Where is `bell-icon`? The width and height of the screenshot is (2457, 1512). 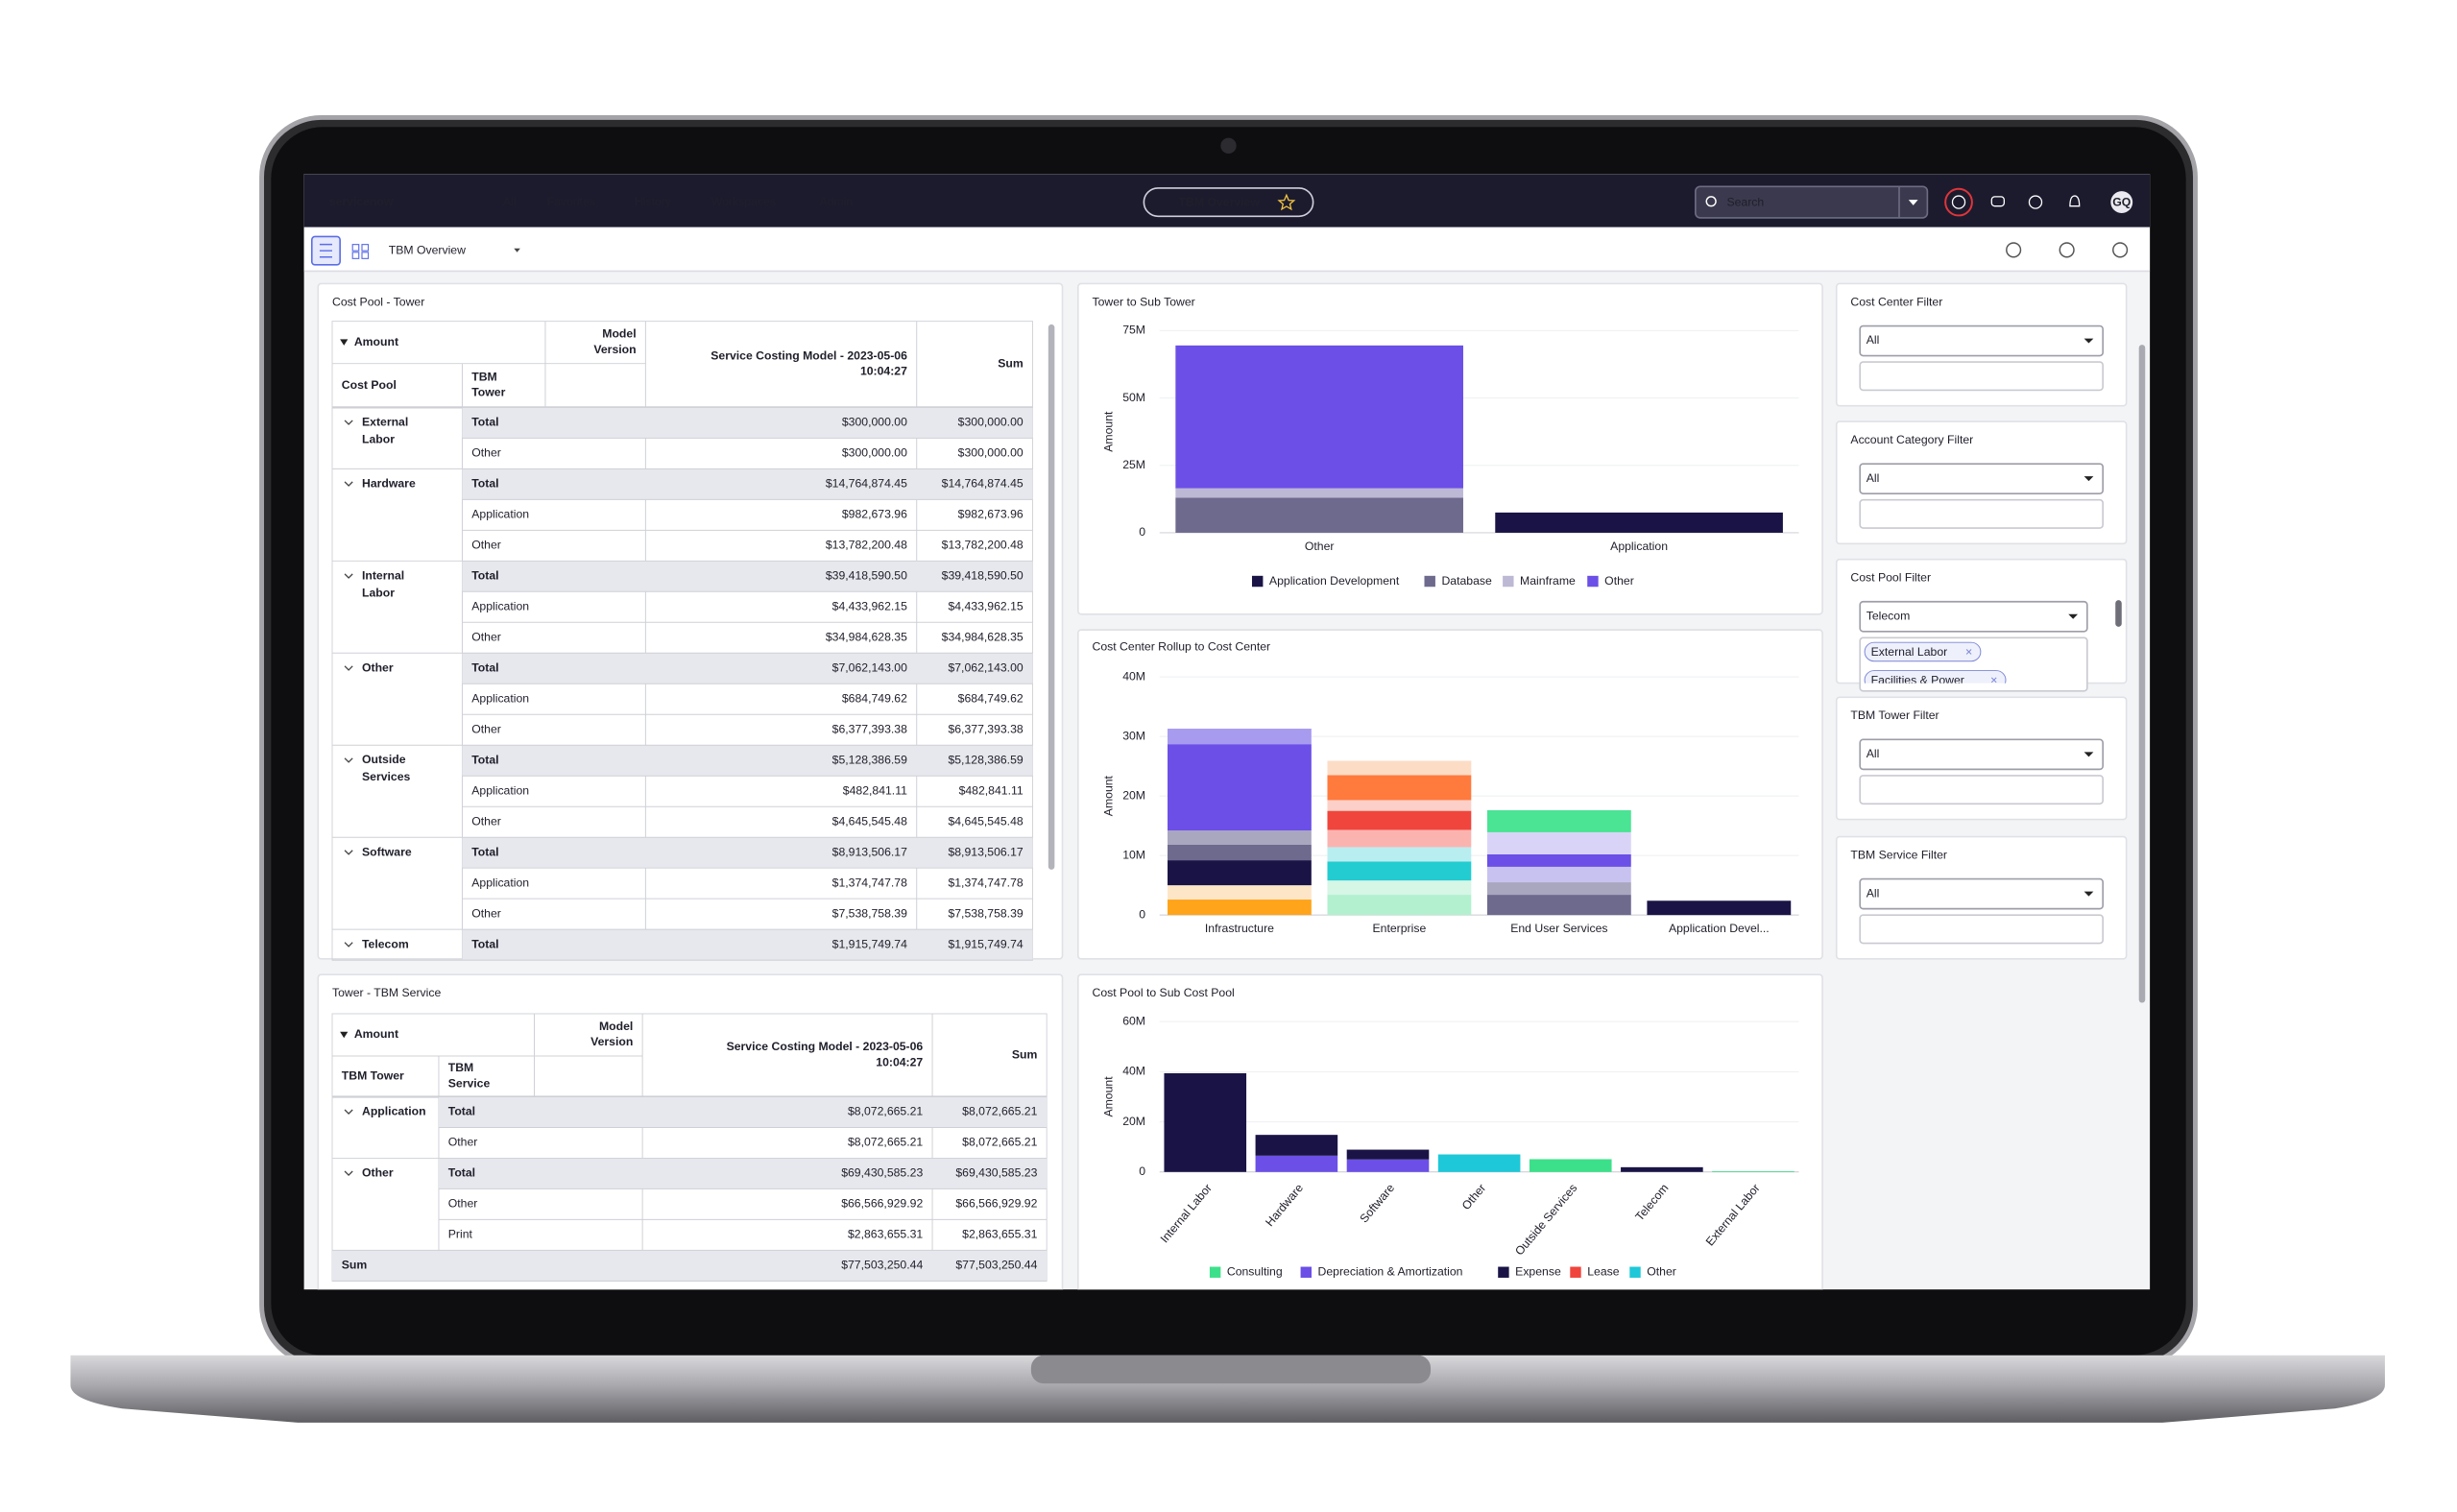 bell-icon is located at coordinates (2075, 201).